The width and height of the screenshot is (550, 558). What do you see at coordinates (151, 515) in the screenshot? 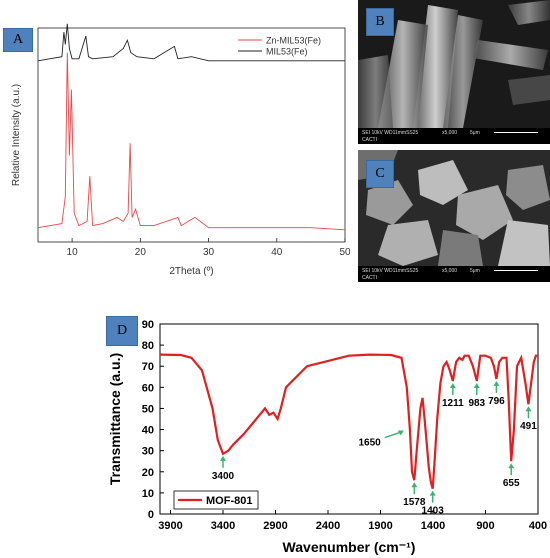
I see `ftir-y-tick-label-0: 0` at bounding box center [151, 515].